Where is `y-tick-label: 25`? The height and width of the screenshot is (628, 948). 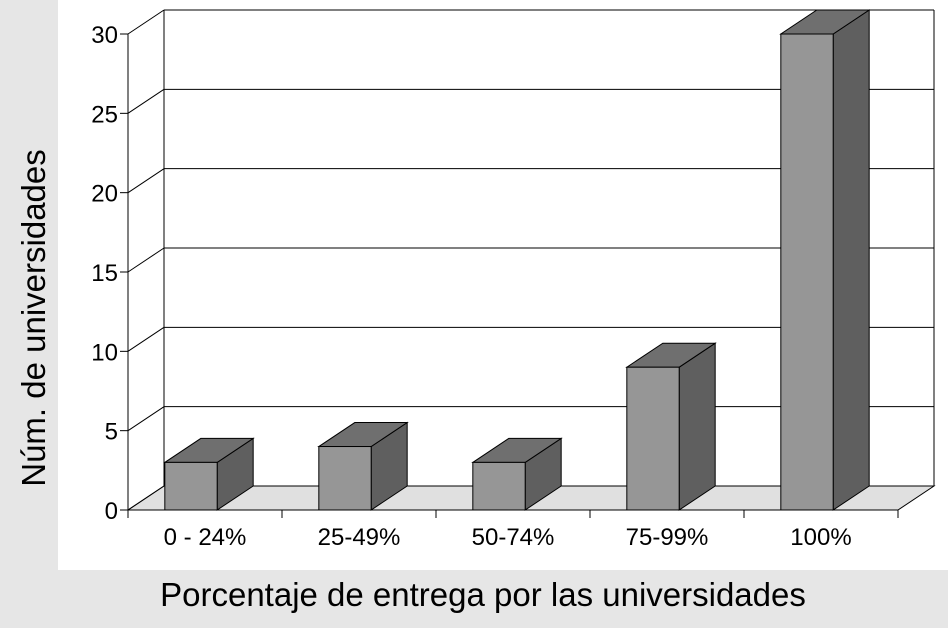 y-tick-label: 25 is located at coordinates (104, 114).